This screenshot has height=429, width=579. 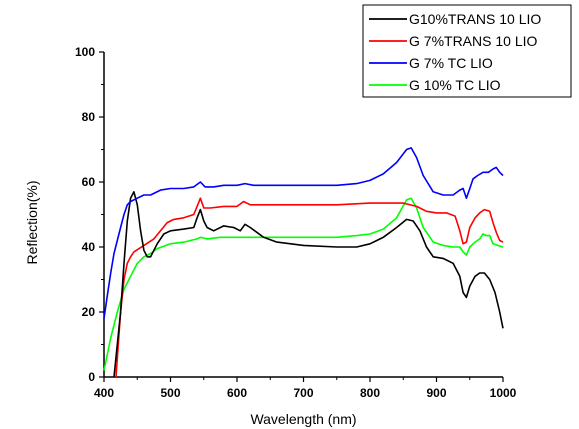 I want to click on x-tick-label: 400, so click(x=104, y=393).